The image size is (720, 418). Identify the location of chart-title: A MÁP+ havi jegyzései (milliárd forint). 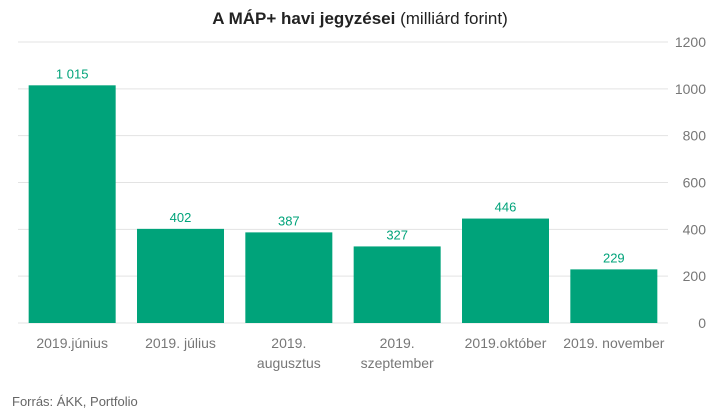
(360, 19).